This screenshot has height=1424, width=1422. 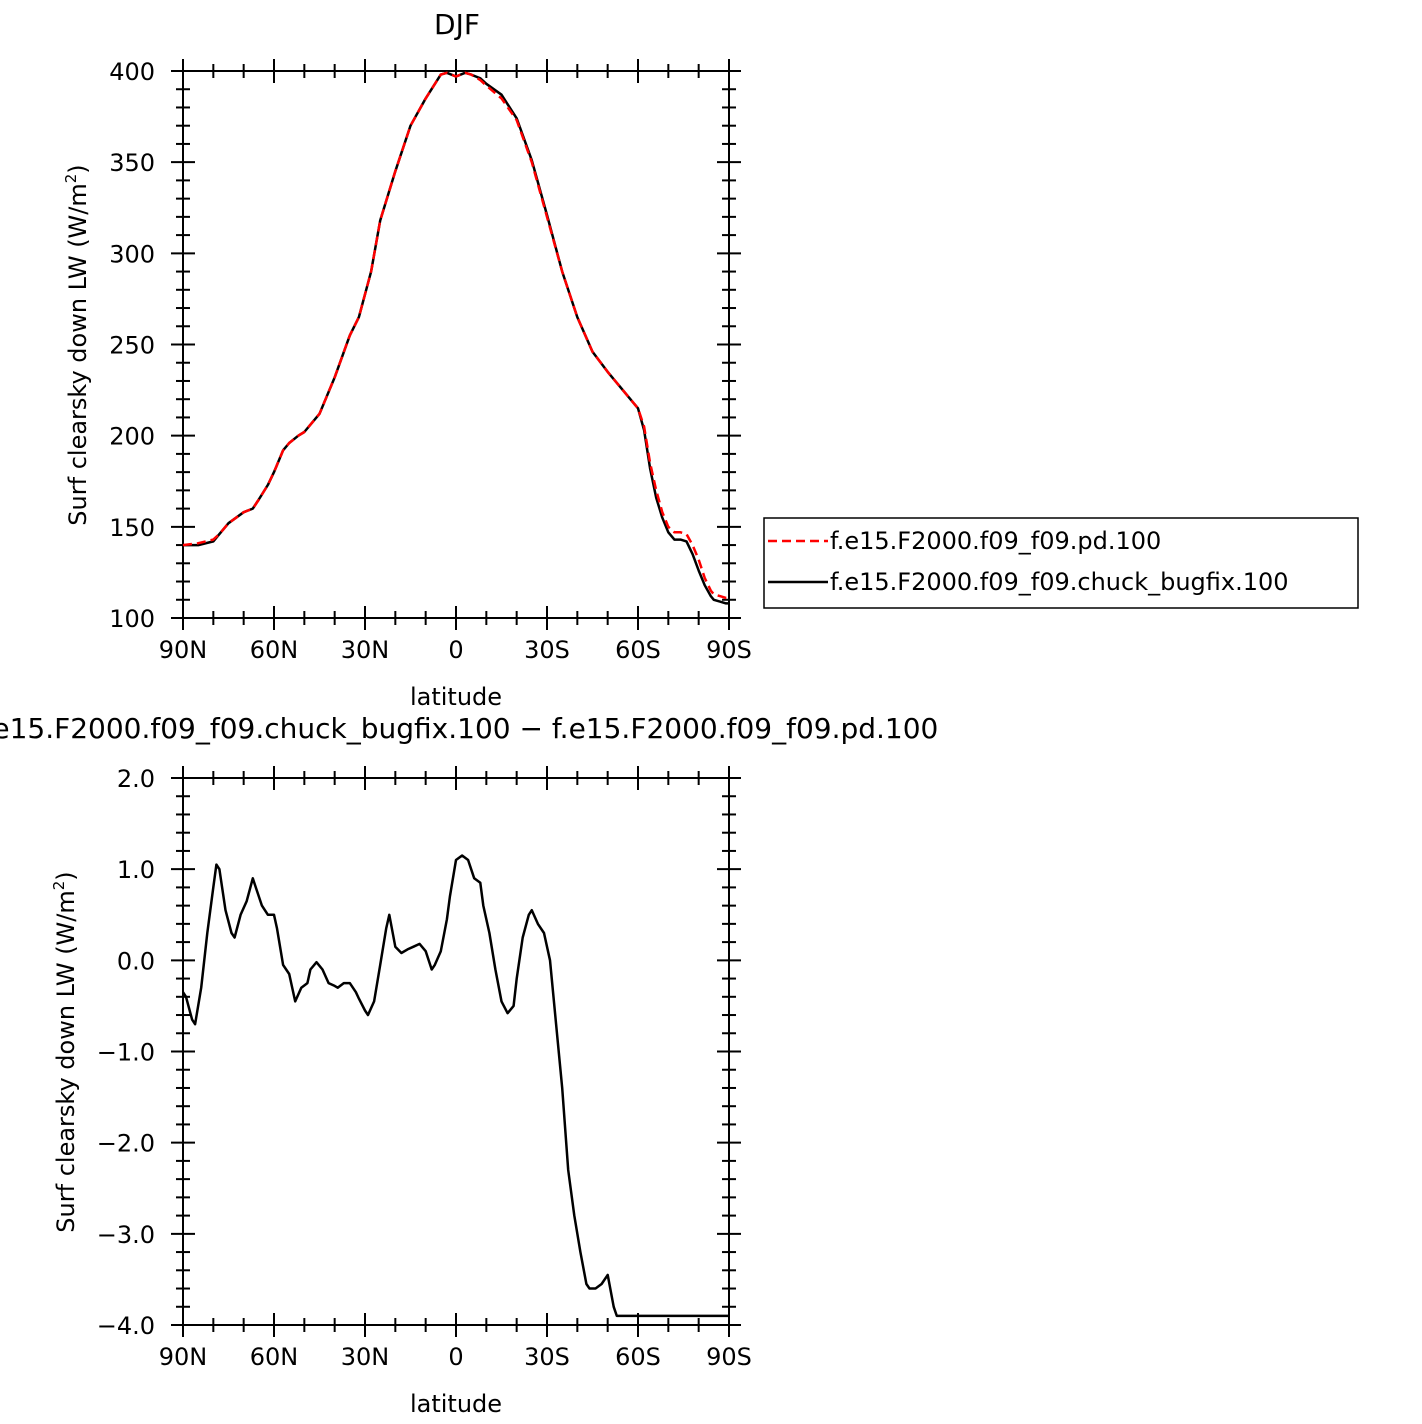 I want to click on top-series-lines, so click(x=455, y=338).